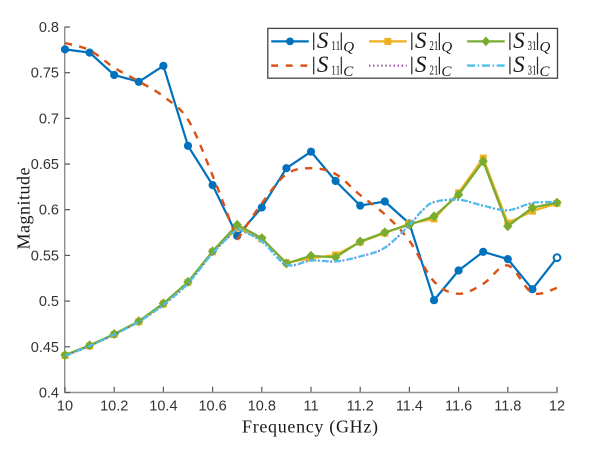 The image size is (616, 457). I want to click on svg-text: 0.55, so click(45, 256).